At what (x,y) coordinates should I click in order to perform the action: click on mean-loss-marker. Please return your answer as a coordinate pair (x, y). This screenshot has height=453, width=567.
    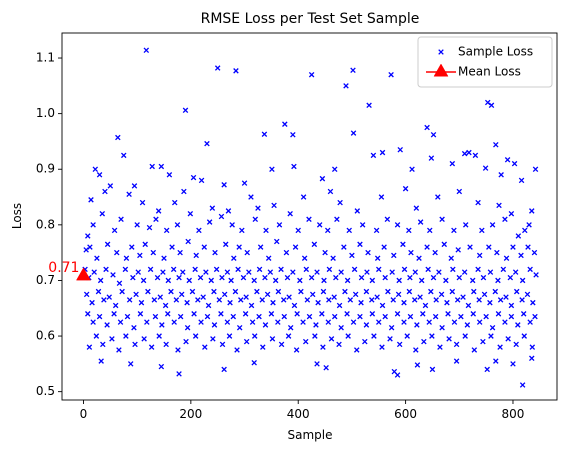
    Looking at the image, I should click on (83, 274).